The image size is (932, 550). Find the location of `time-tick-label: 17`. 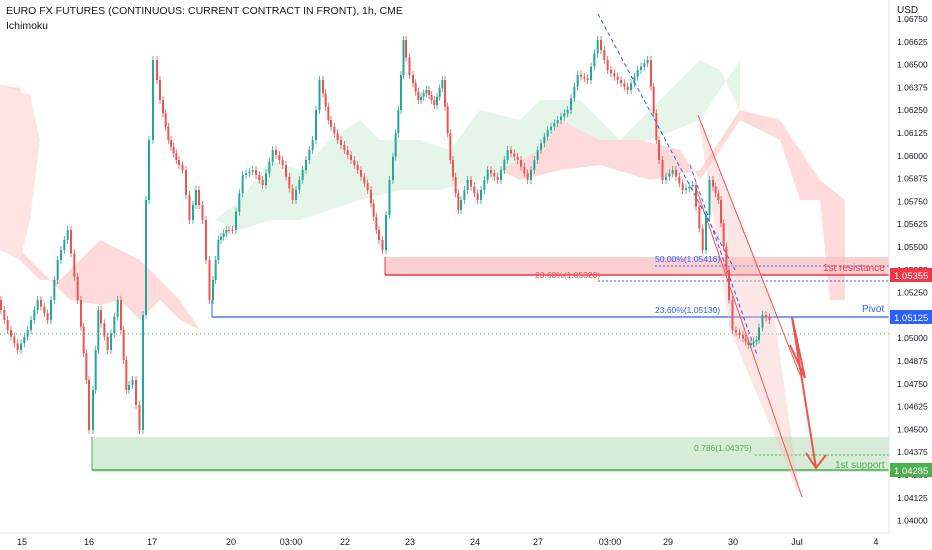

time-tick-label: 17 is located at coordinates (152, 542).